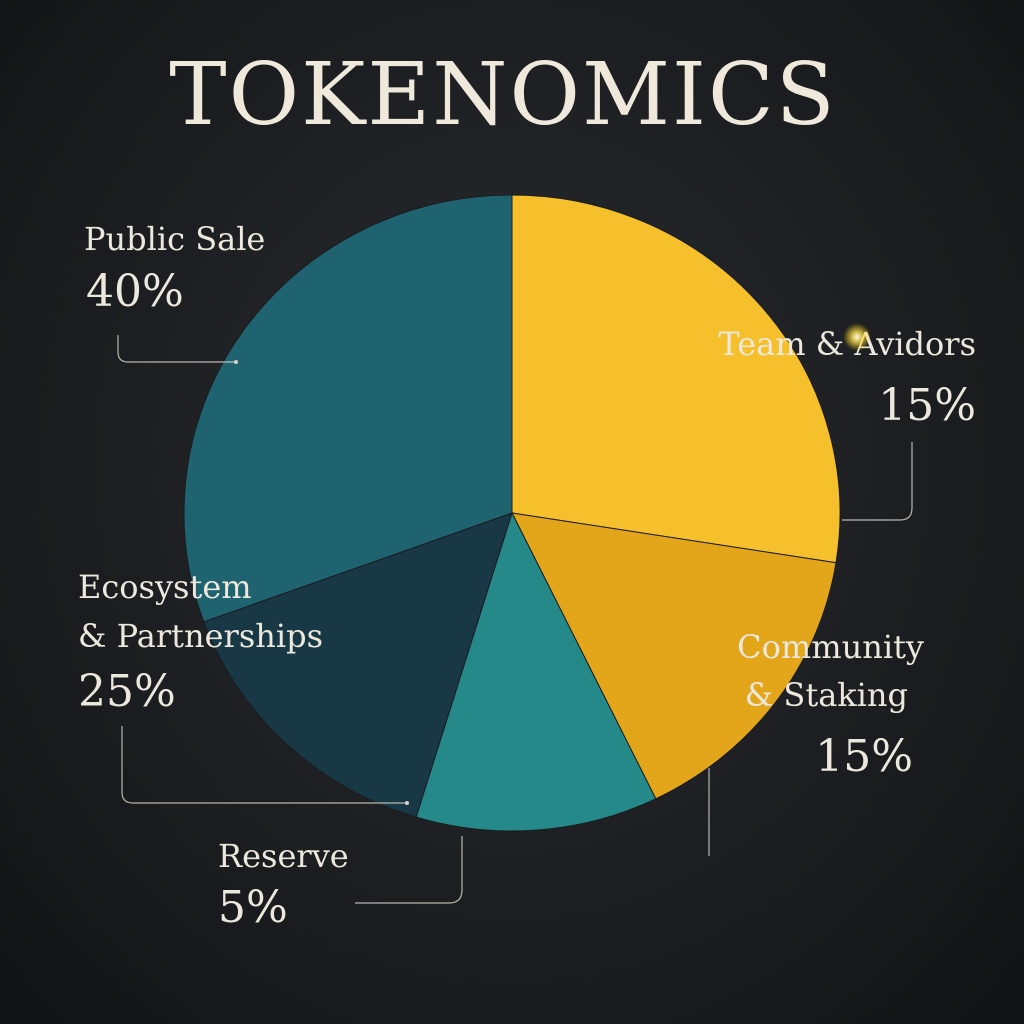 The height and width of the screenshot is (1024, 1024). What do you see at coordinates (927, 405) in the screenshot?
I see `value-team-advisors: 15%` at bounding box center [927, 405].